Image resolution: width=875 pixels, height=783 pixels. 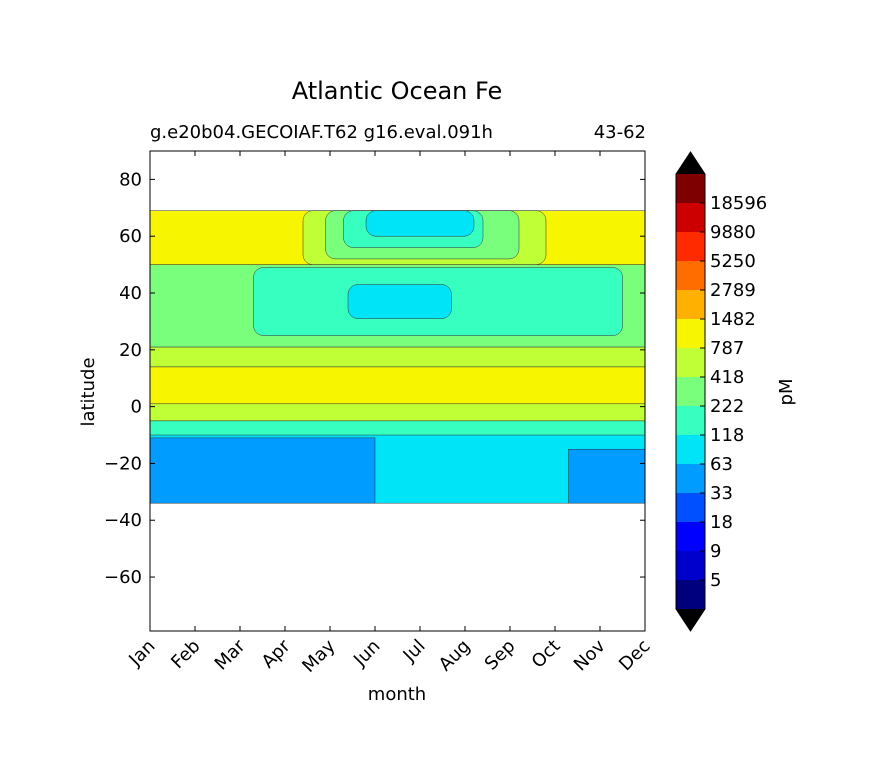 I want to click on colorbar-extend-bottom, so click(x=690, y=620).